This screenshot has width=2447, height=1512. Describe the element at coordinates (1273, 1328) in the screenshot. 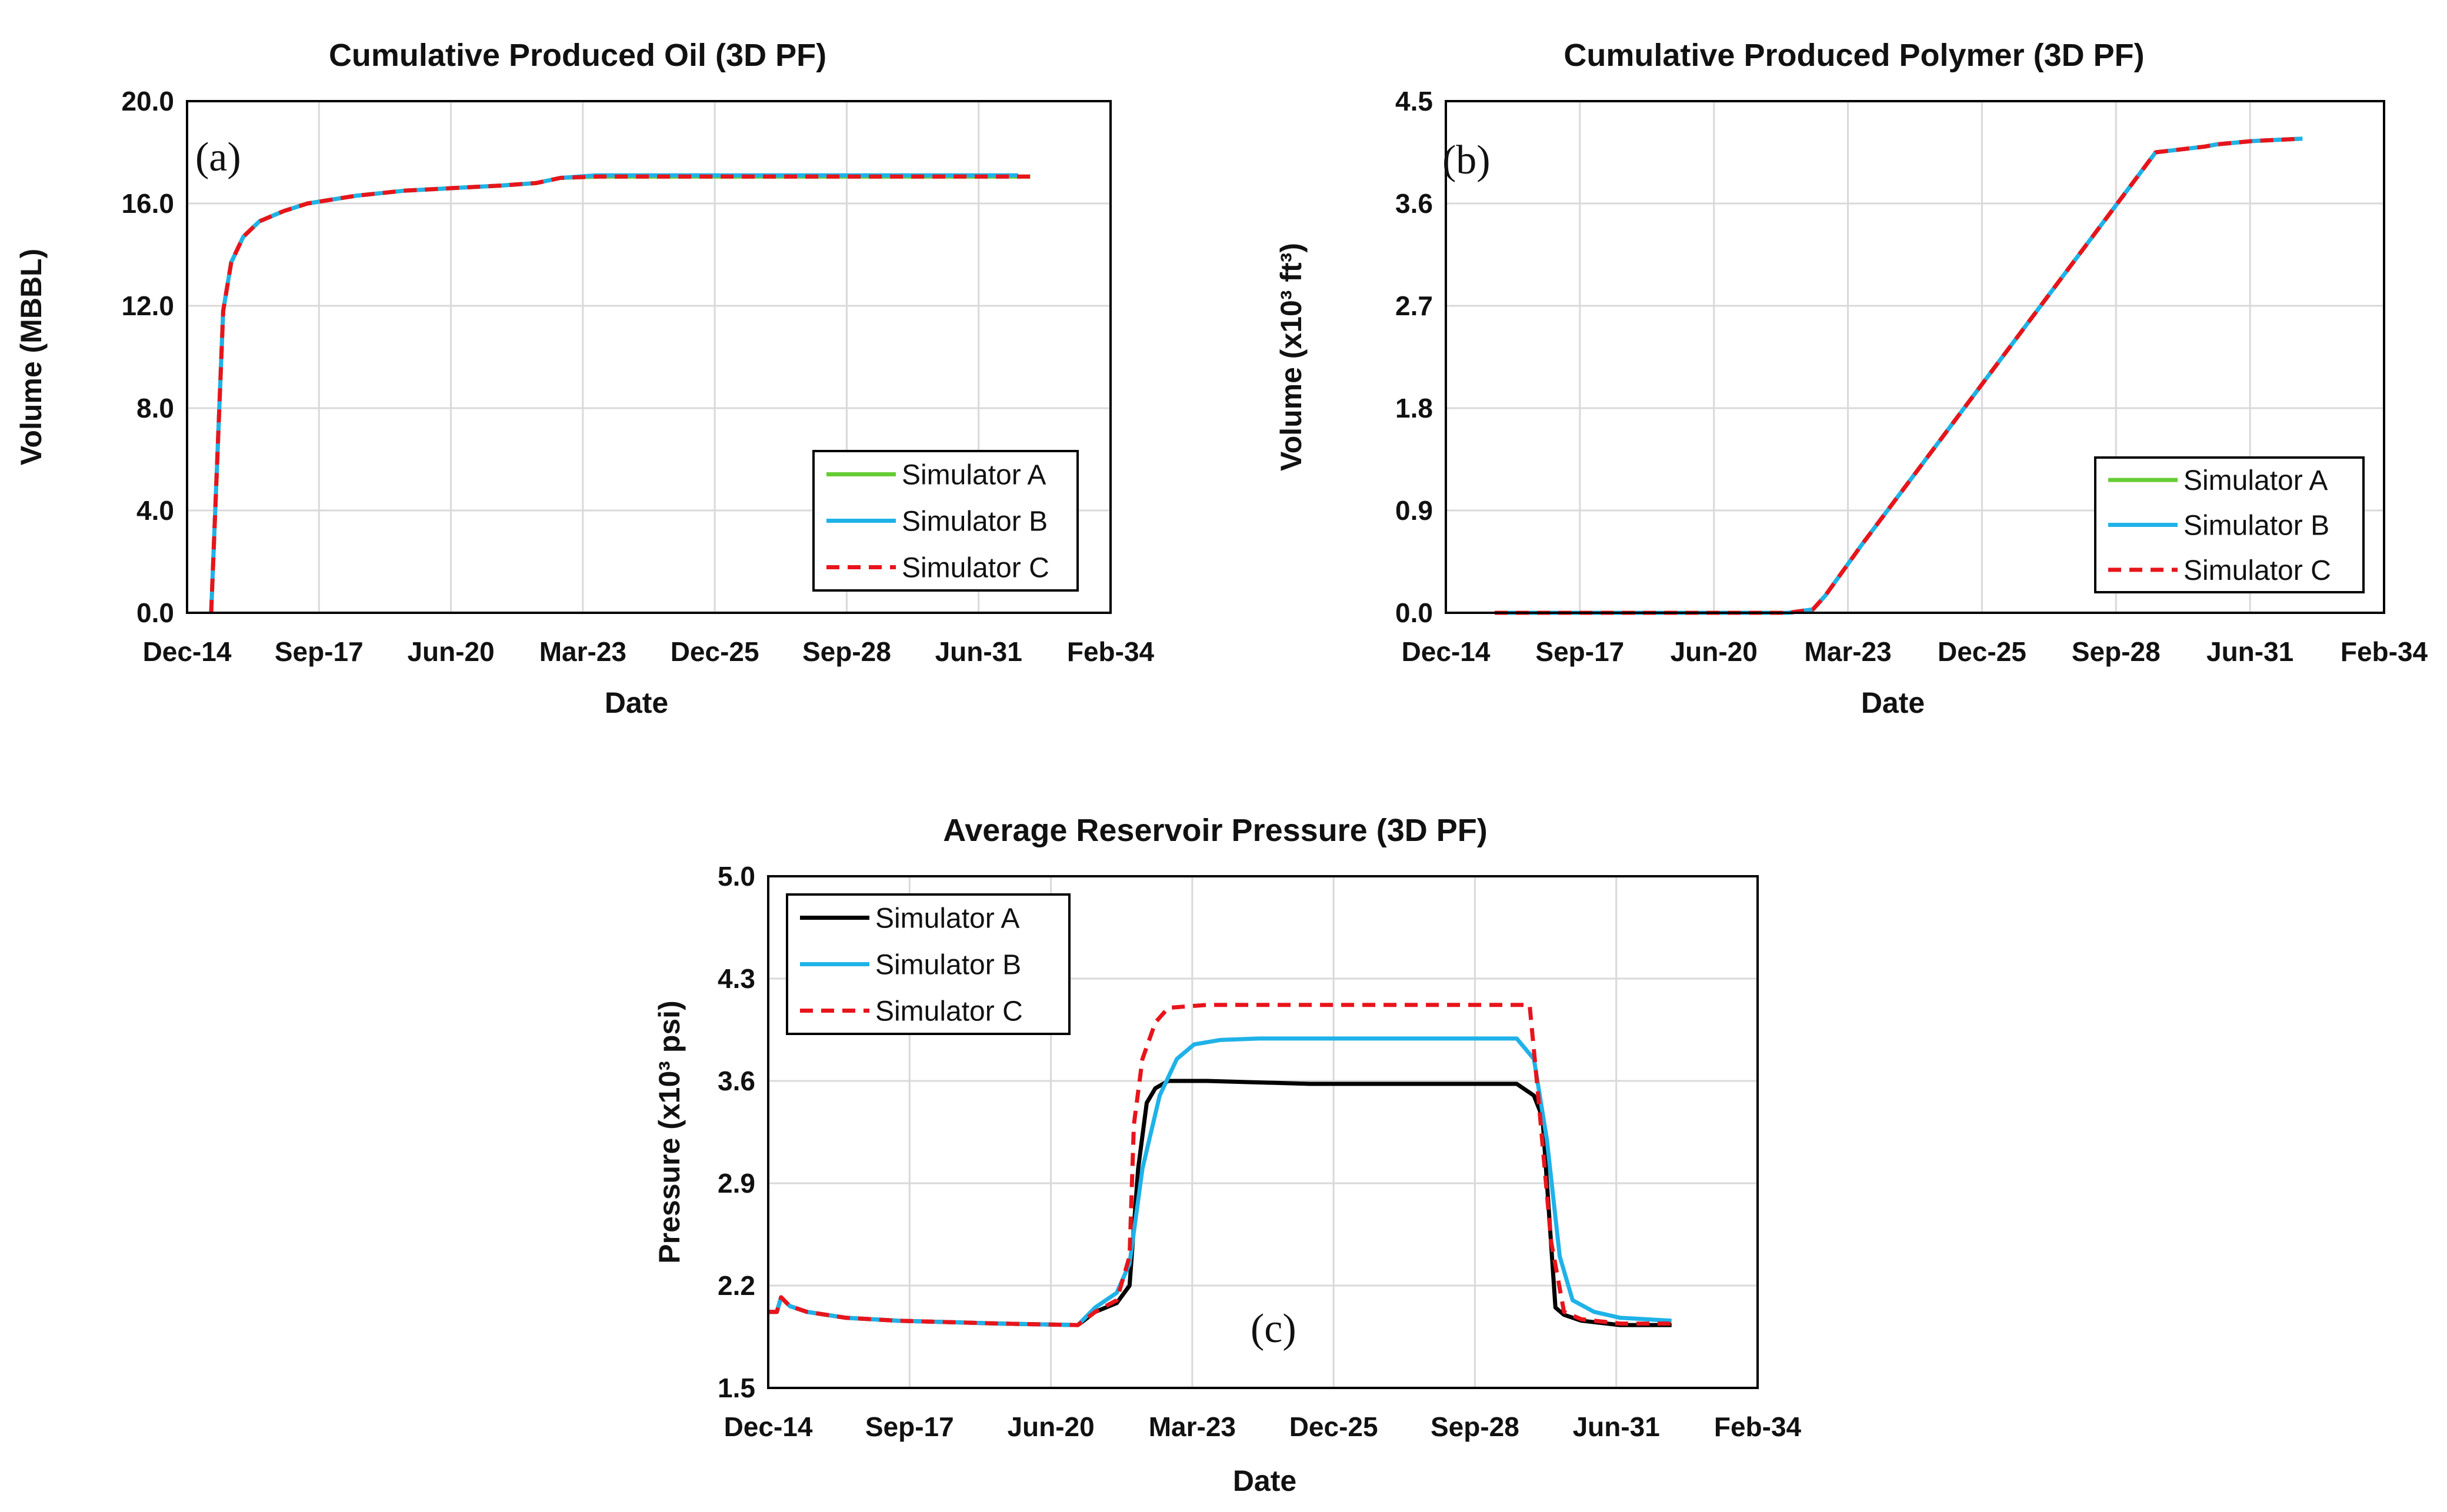

I see `panel-tag: (c)` at that location.